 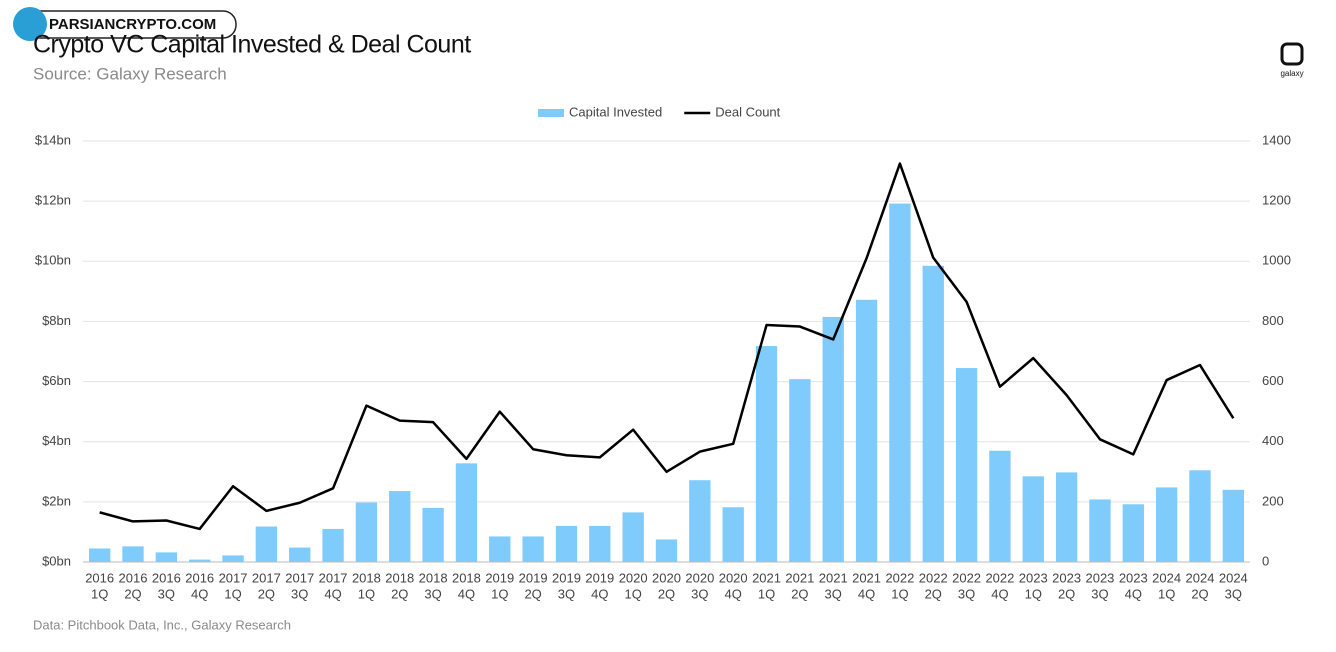 I want to click on watermark: PARSIANCRYPTO.COM, so click(x=125, y=24).